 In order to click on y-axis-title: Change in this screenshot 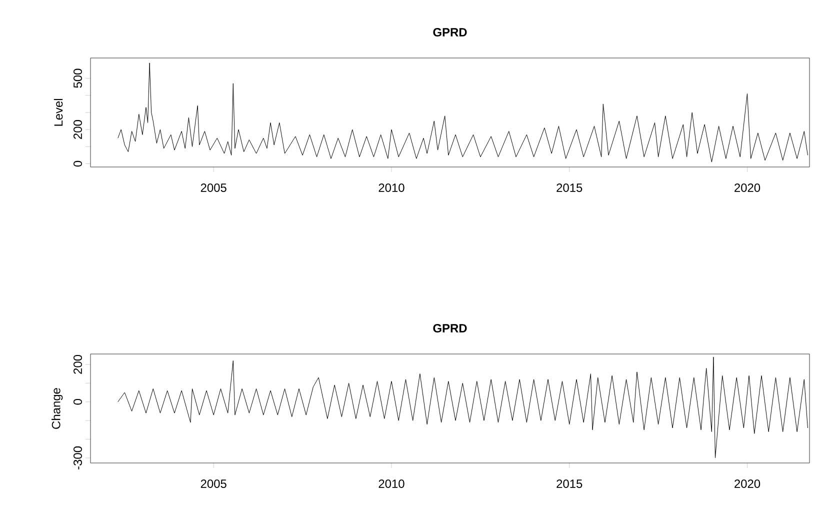, I will do `click(57, 408)`.